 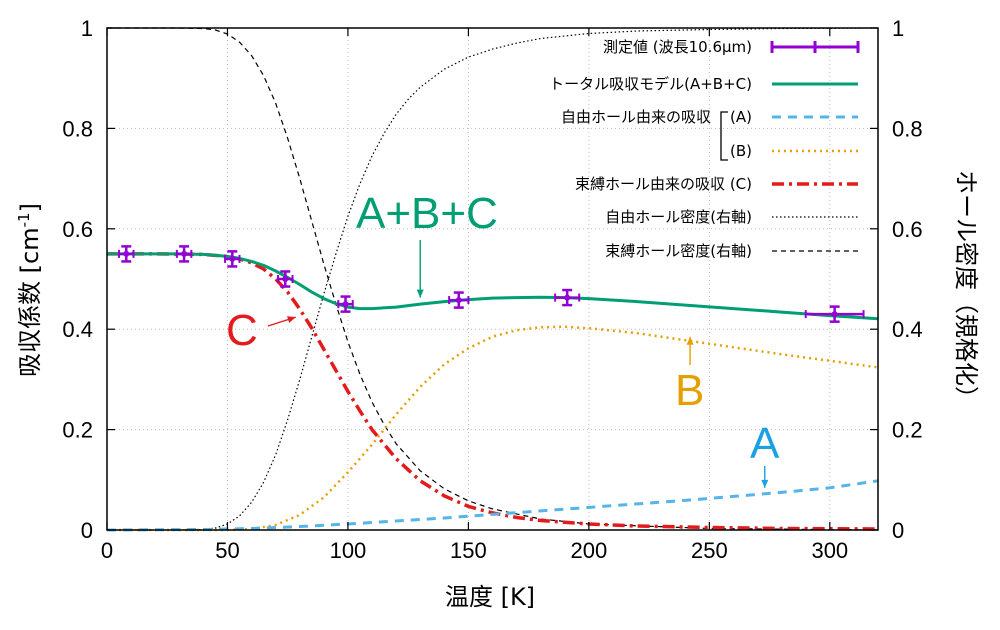 I want to click on legend-label-b: (B), so click(x=741, y=151).